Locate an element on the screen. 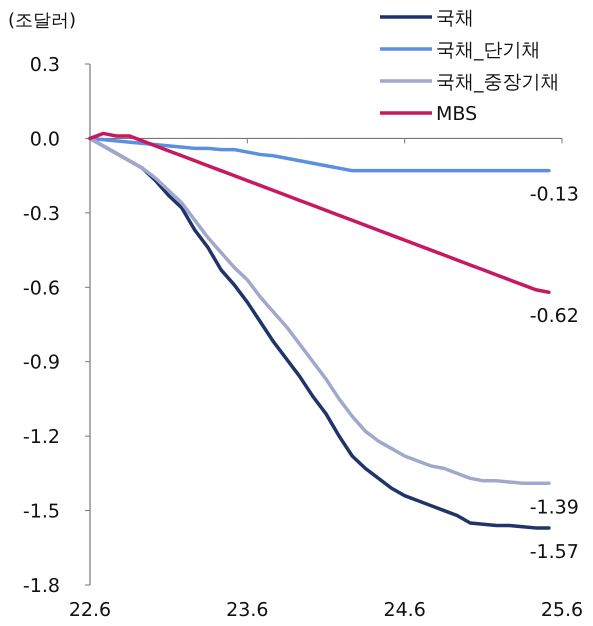 The height and width of the screenshot is (626, 593). legend-label: 국채_중장기채 is located at coordinates (498, 82).